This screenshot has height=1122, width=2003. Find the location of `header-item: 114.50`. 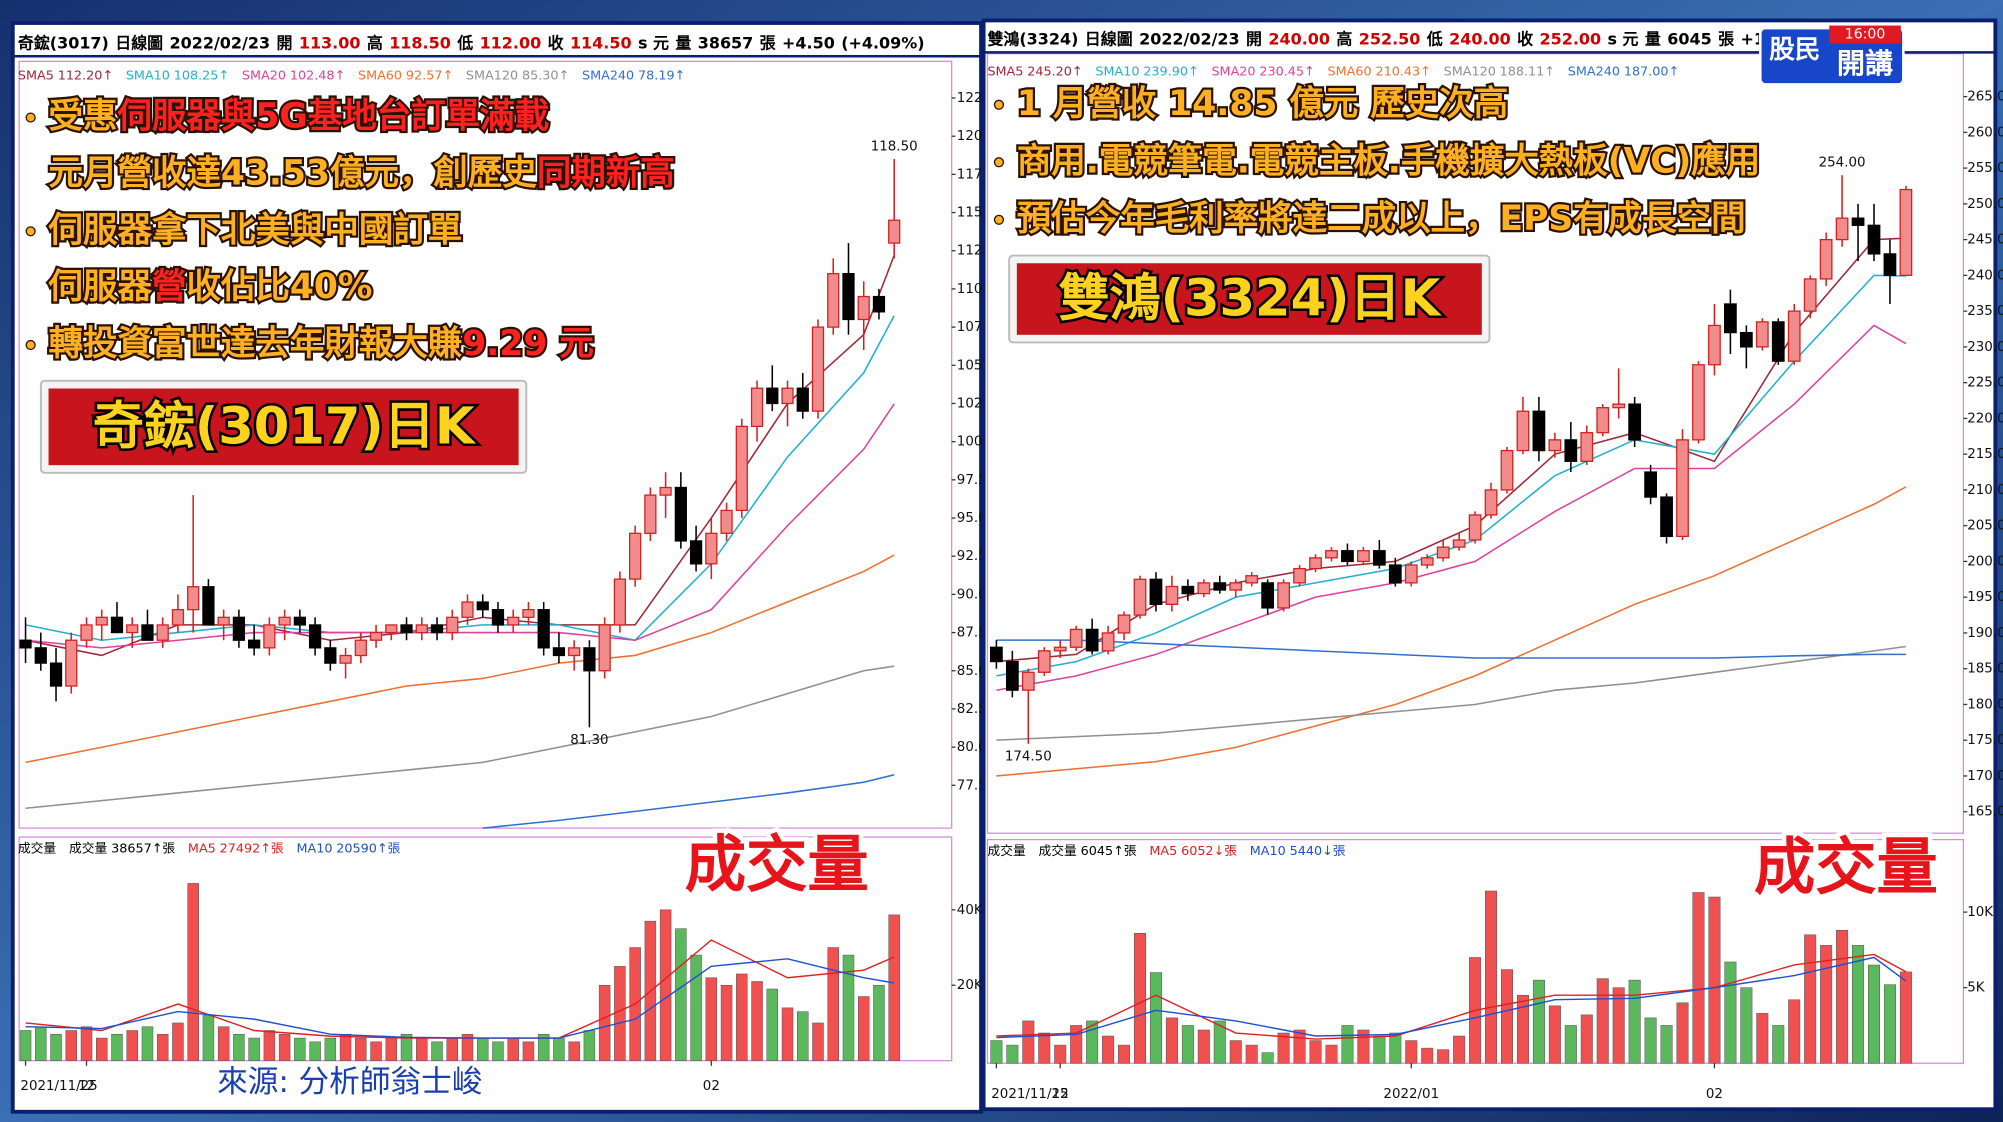

header-item: 114.50 is located at coordinates (601, 42).